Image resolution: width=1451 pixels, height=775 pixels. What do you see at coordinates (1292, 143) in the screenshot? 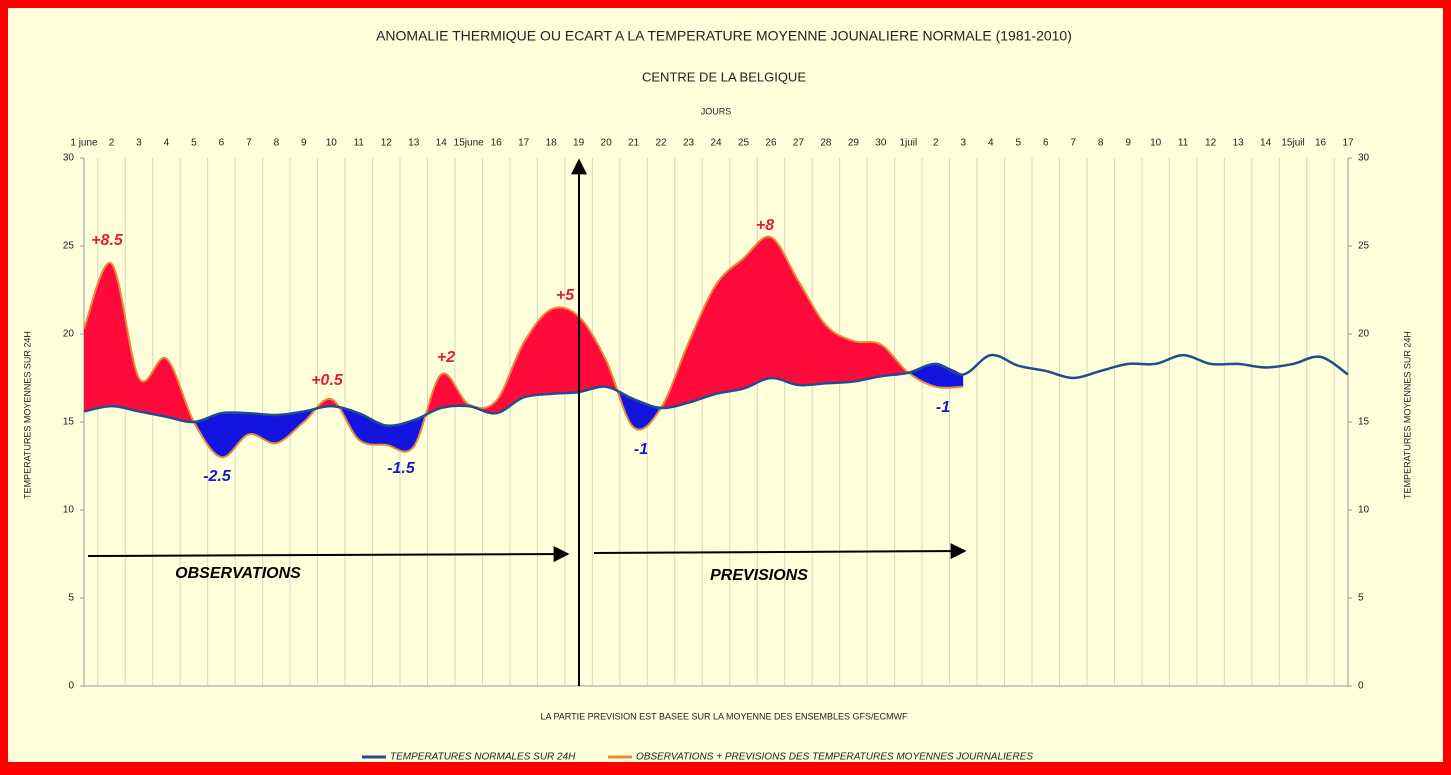
I see `x-tick-label: 15juil` at bounding box center [1292, 143].